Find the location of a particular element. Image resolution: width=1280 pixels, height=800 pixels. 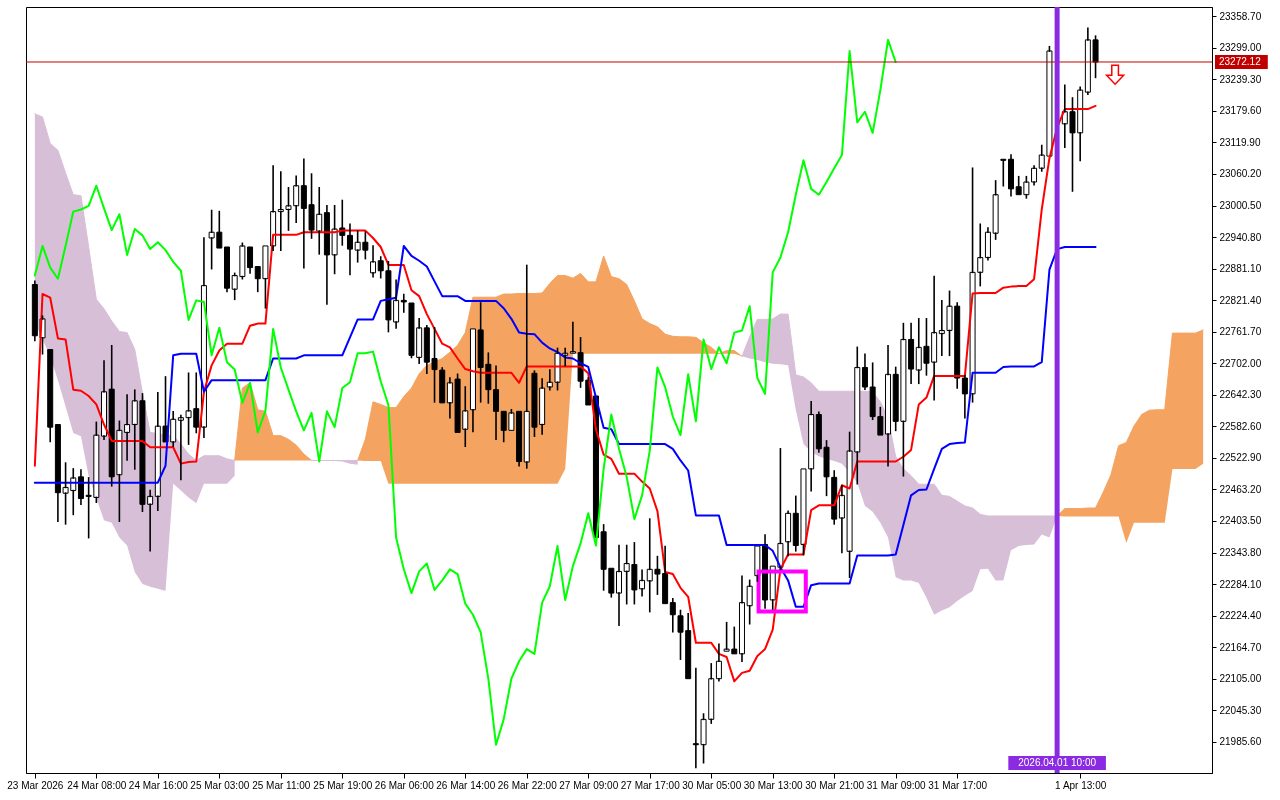

y-tick-label: 22105.00 is located at coordinates (1240, 679).